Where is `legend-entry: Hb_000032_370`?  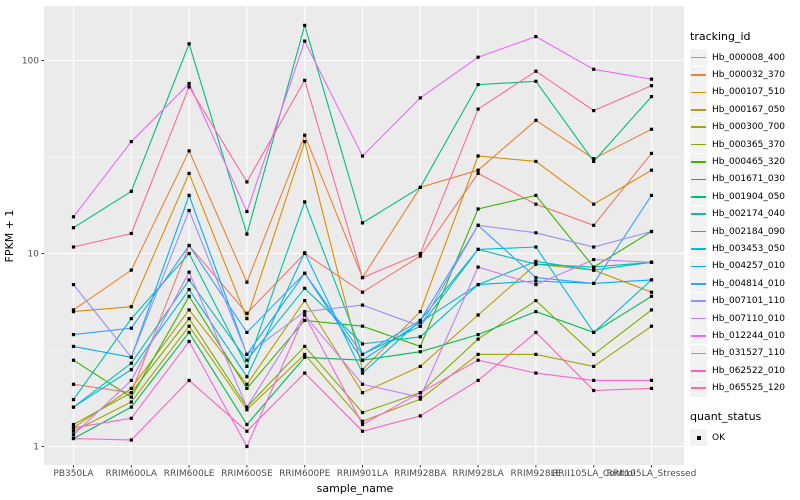
legend-entry: Hb_000032_370 is located at coordinates (745, 75).